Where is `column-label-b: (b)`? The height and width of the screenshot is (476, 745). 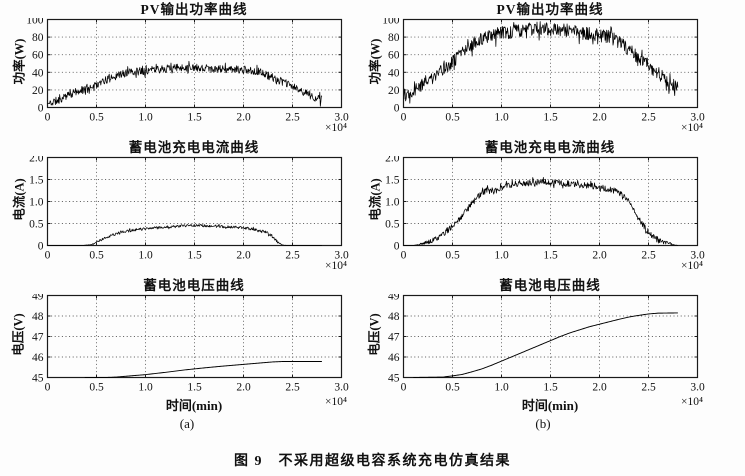
column-label-b: (b) is located at coordinates (543, 423).